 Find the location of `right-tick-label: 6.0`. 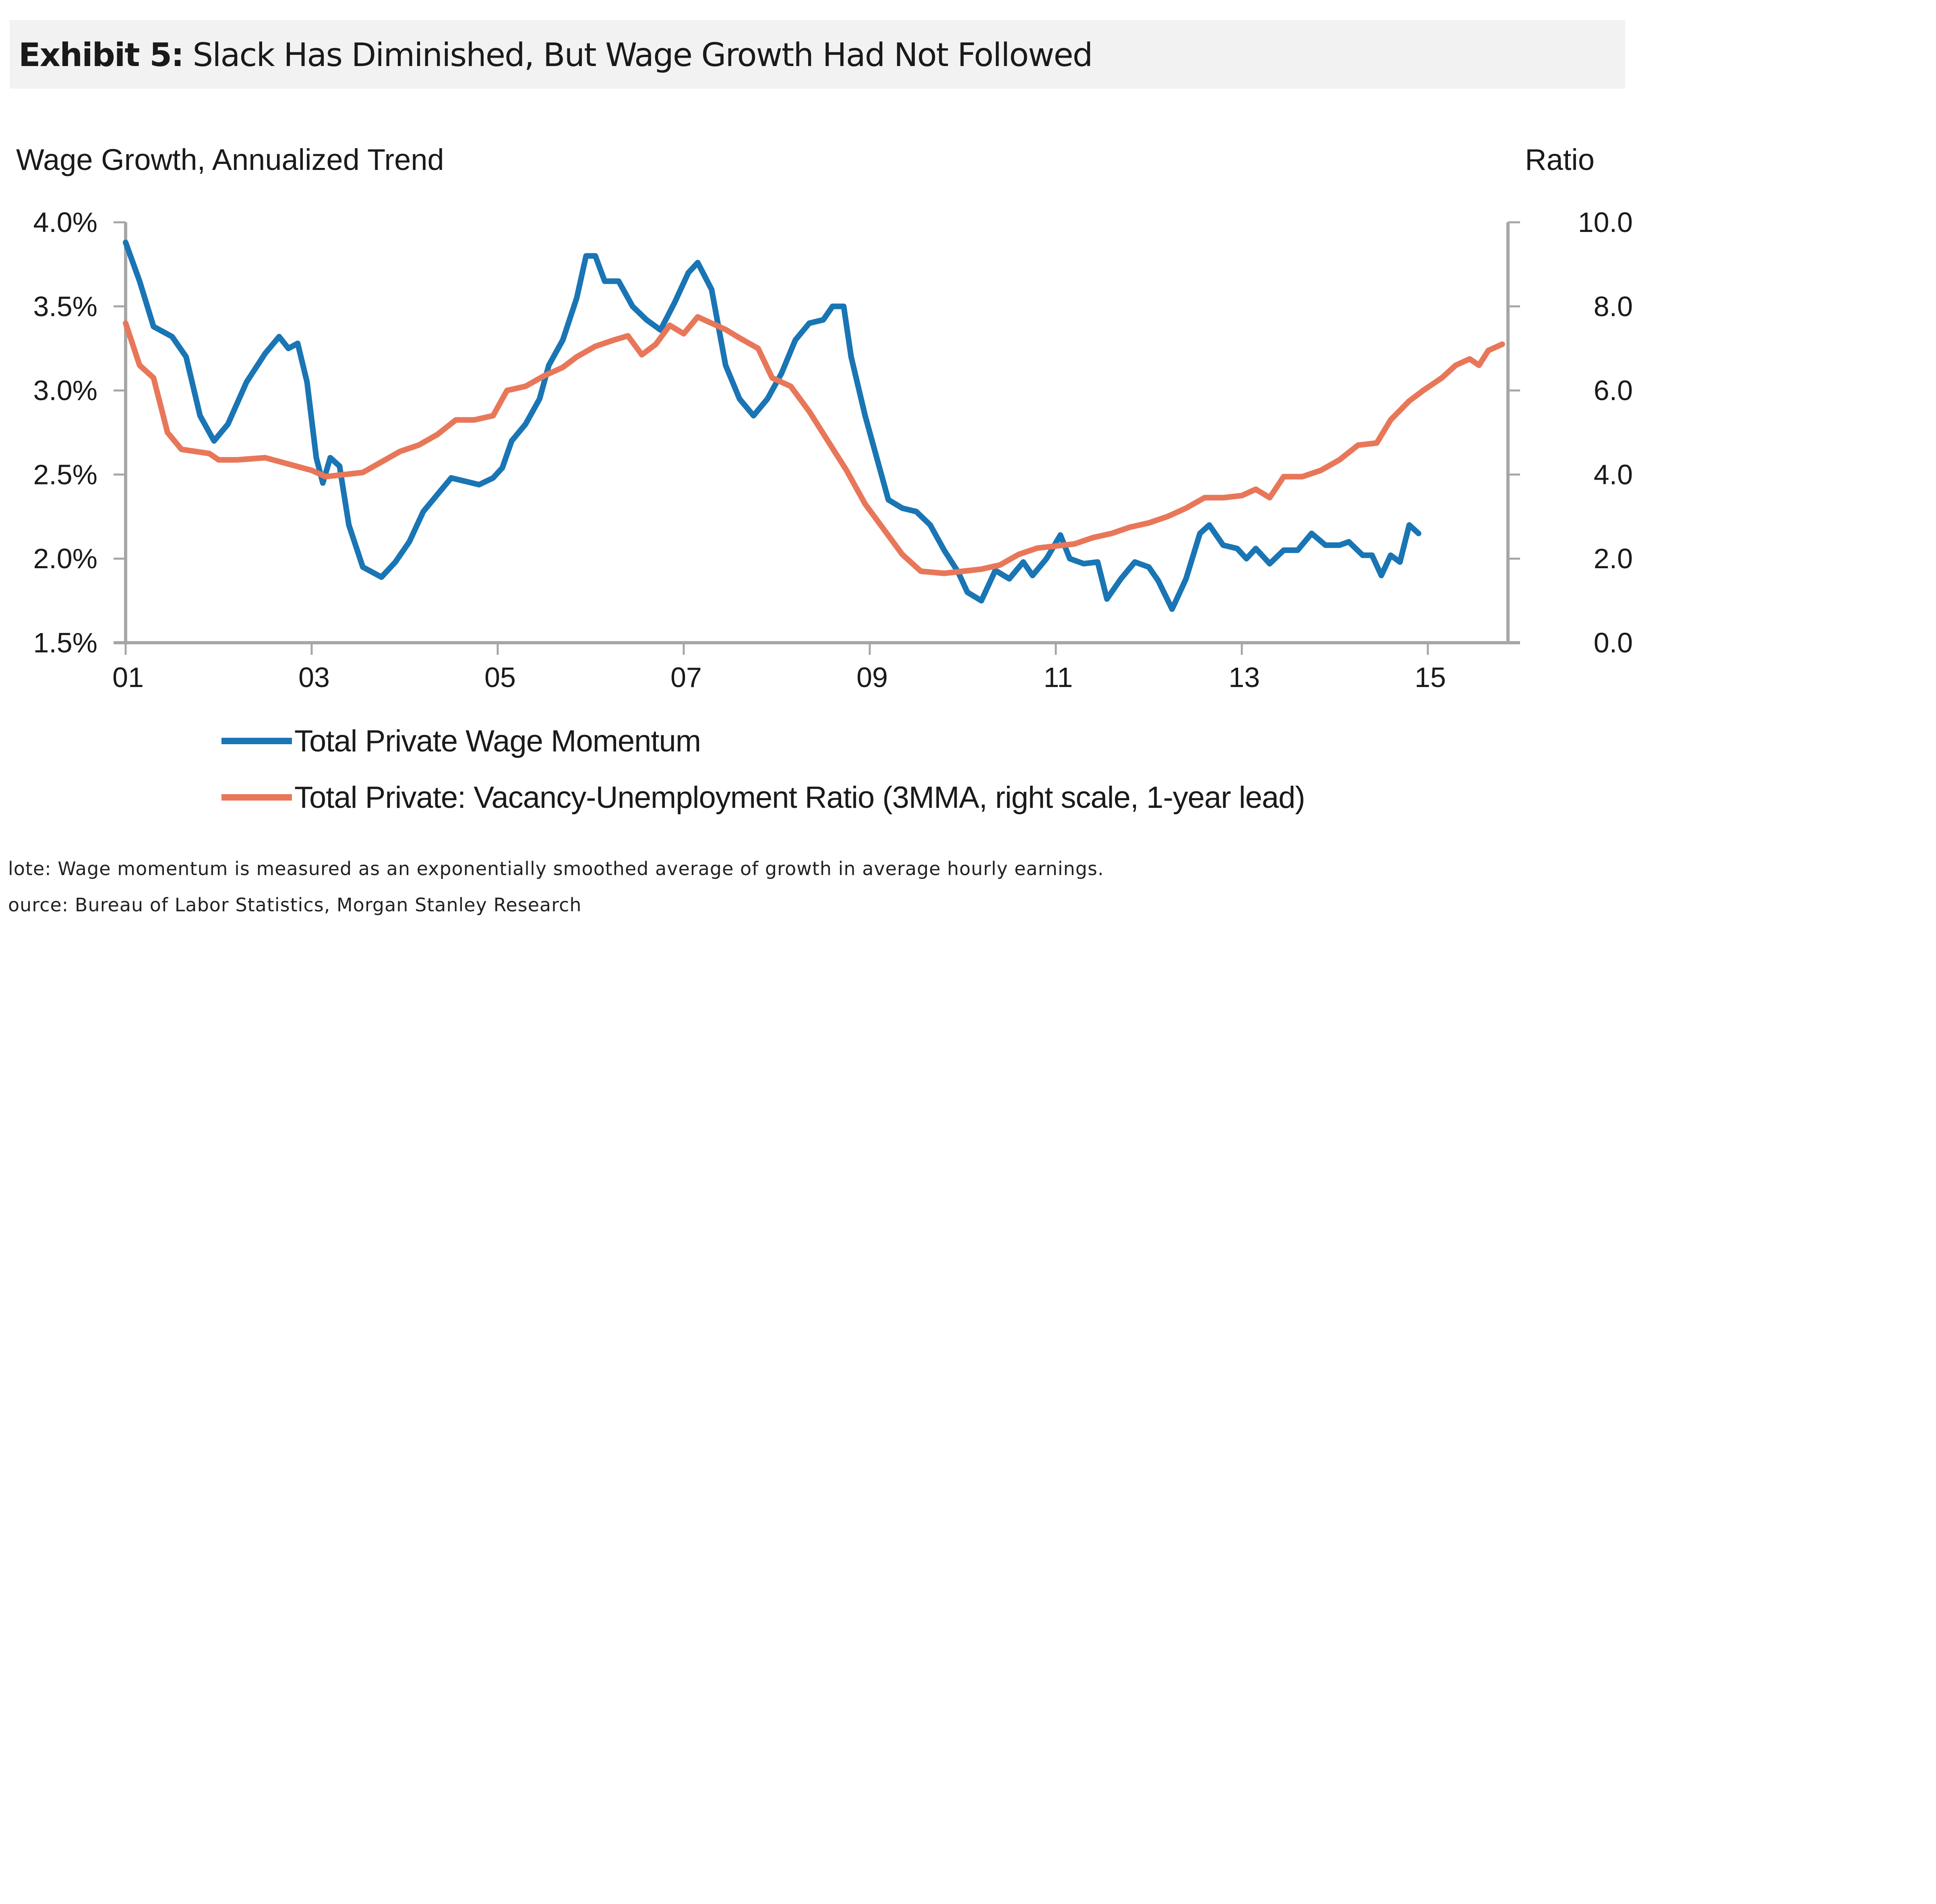

right-tick-label: 6.0 is located at coordinates (1613, 390).